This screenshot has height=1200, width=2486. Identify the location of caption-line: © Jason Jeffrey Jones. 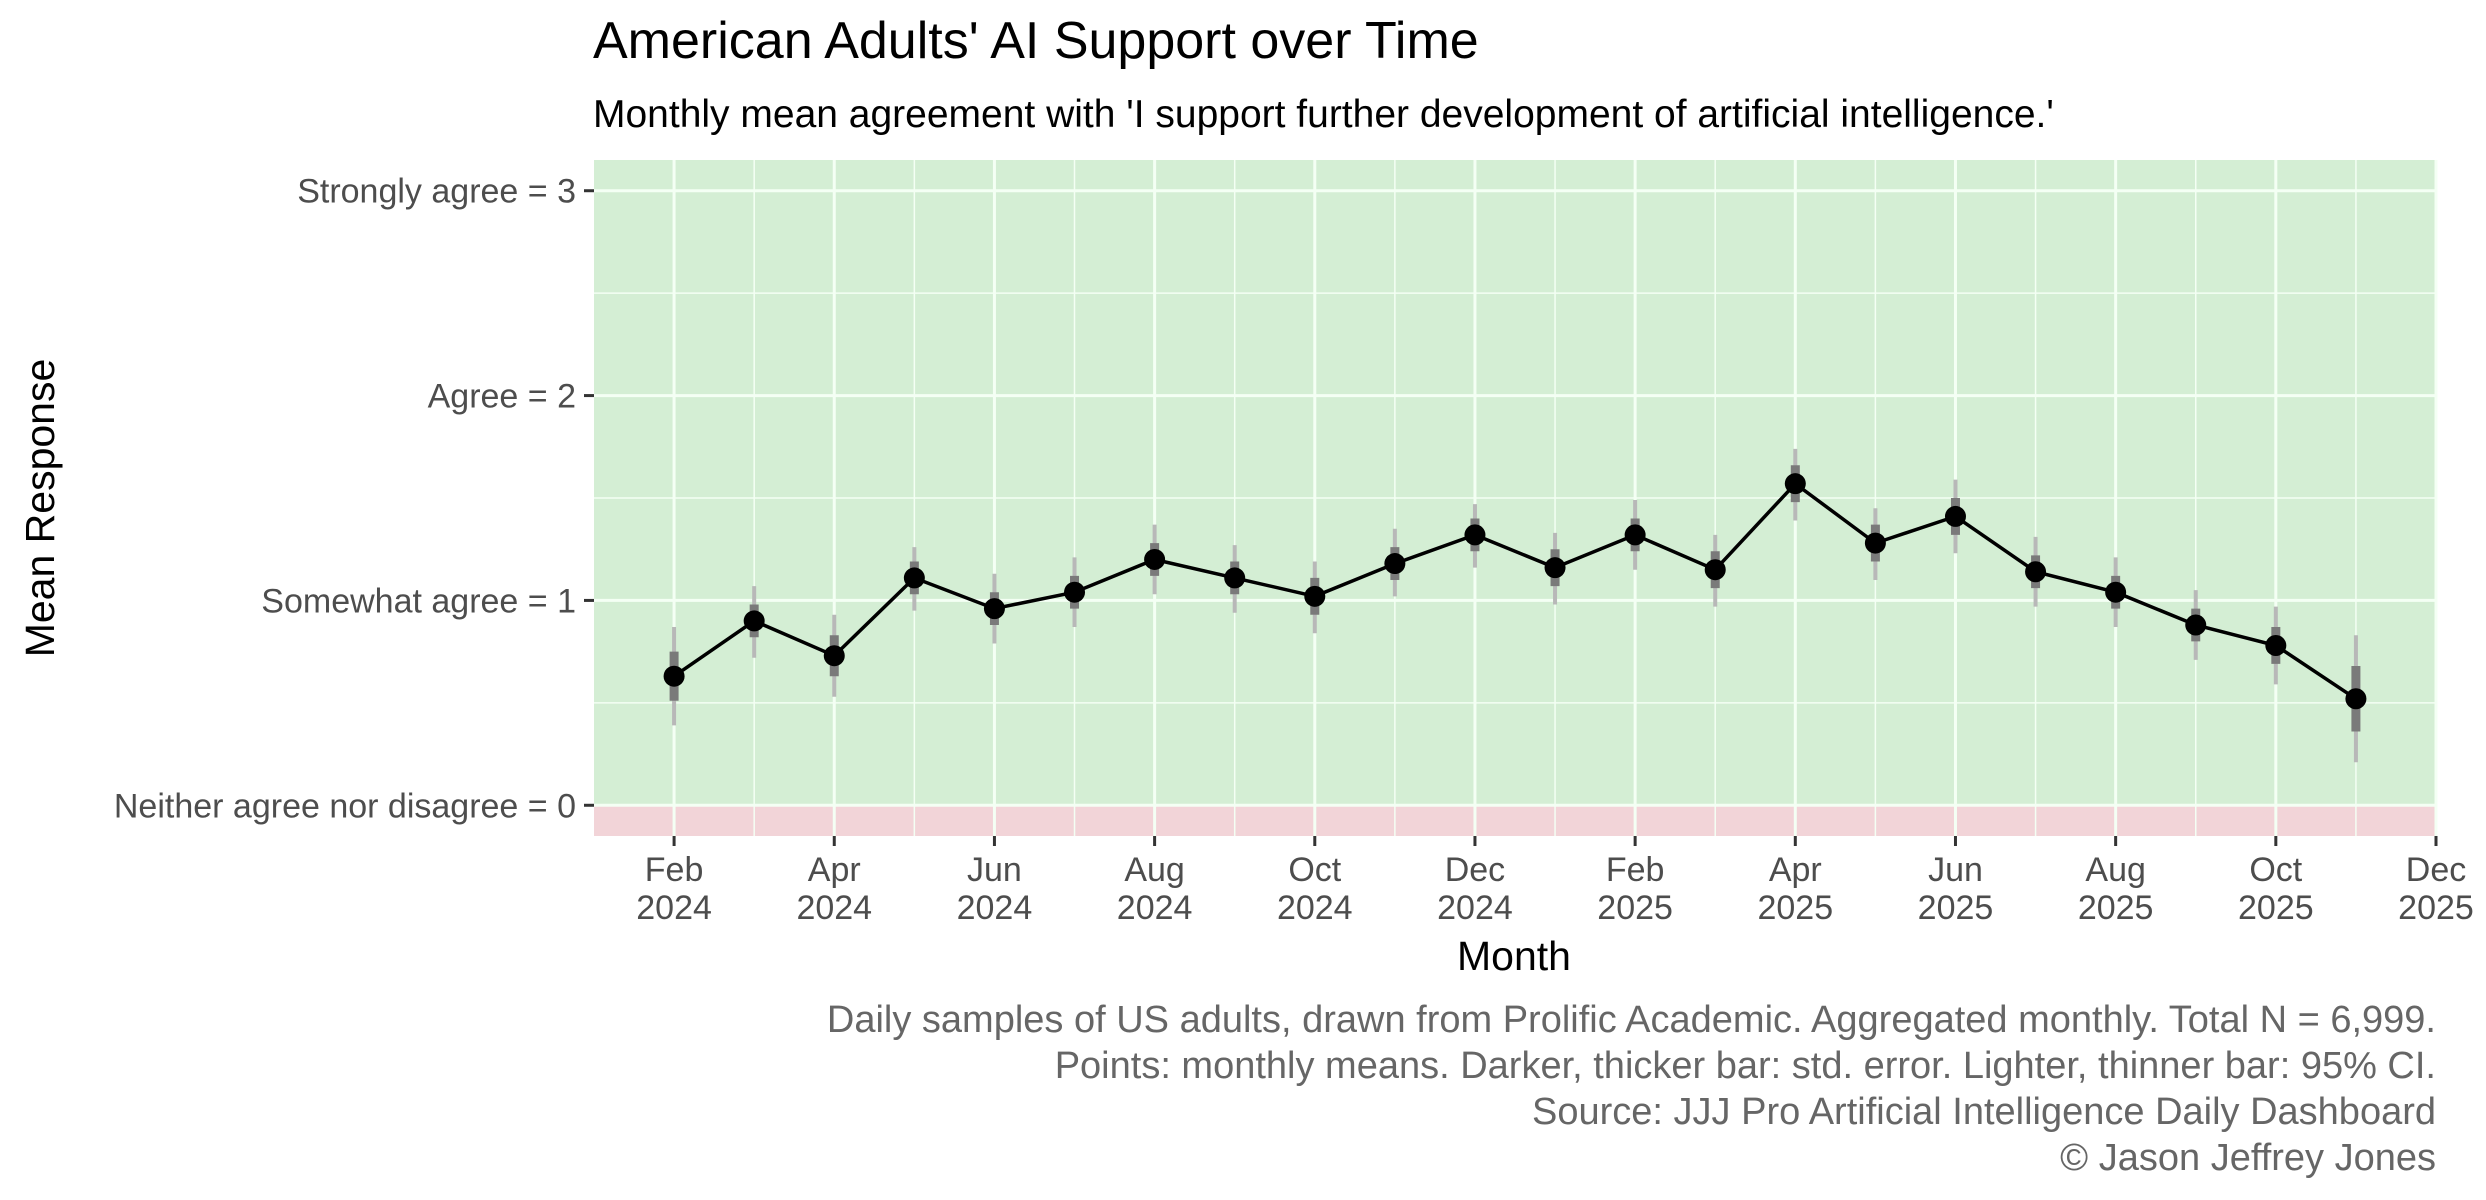
(2248, 1158).